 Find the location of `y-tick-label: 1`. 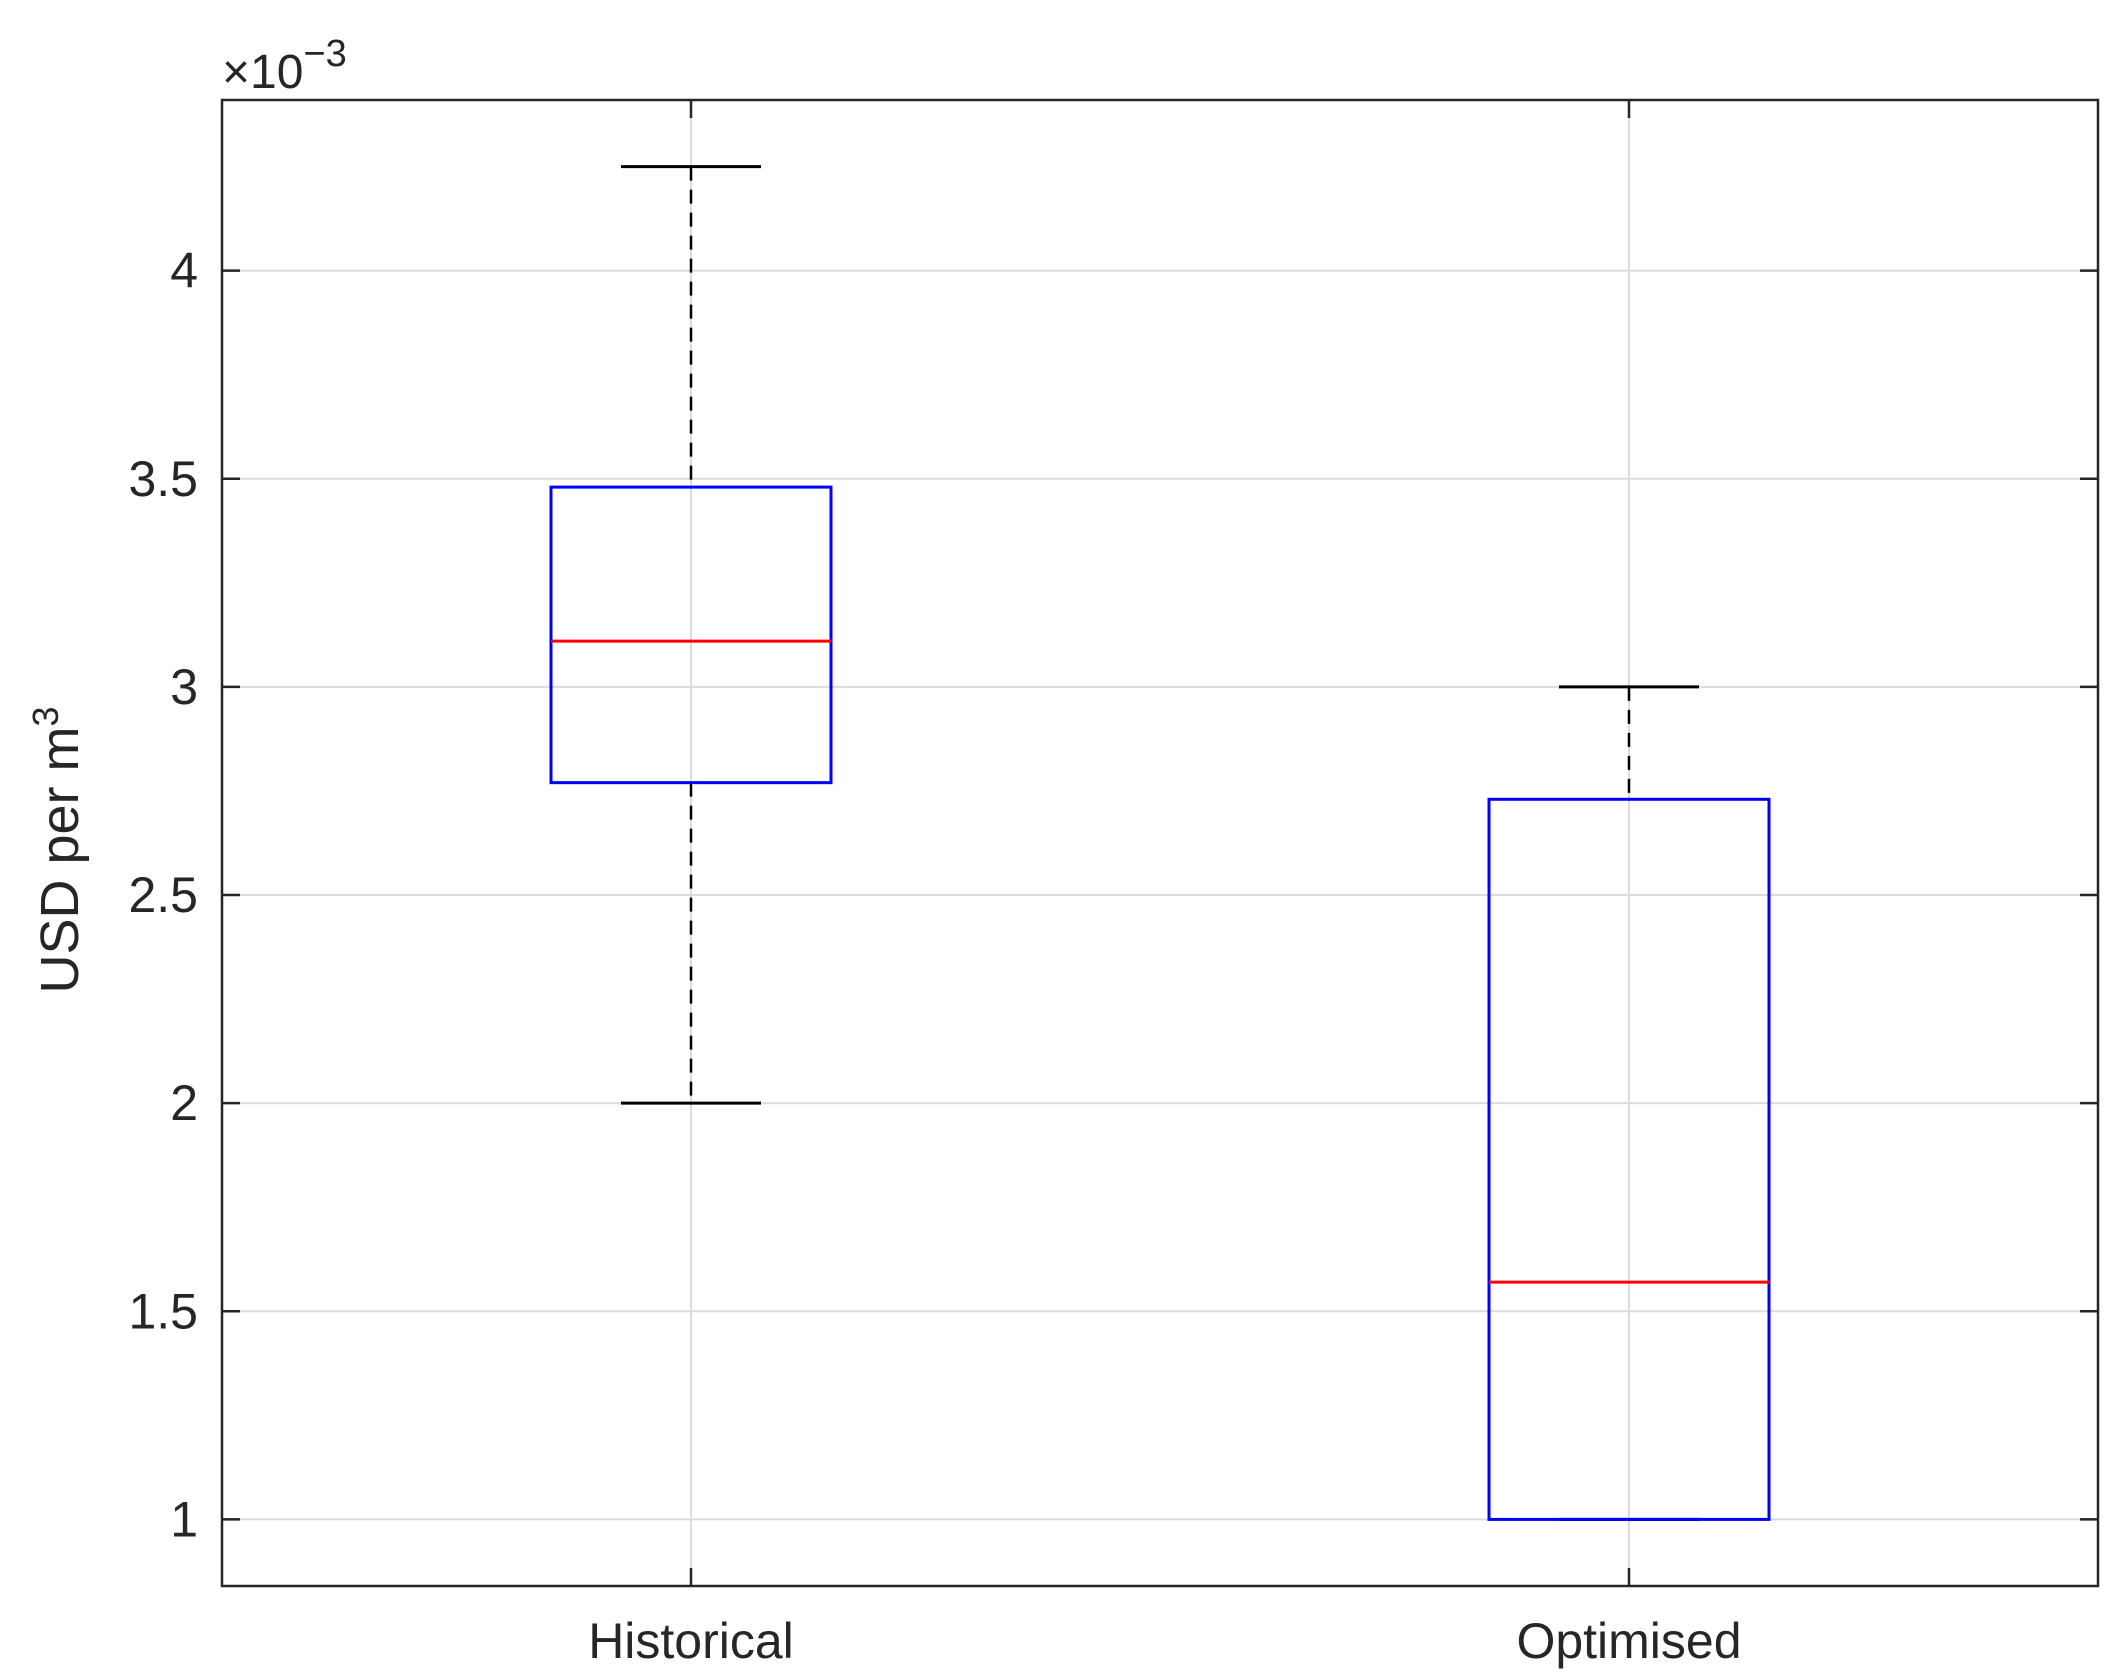

y-tick-label: 1 is located at coordinates (184, 1519).